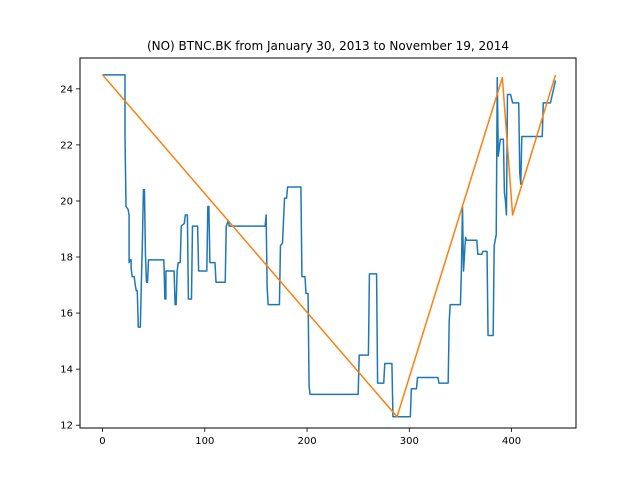 Image resolution: width=640 pixels, height=480 pixels. Describe the element at coordinates (66, 258) in the screenshot. I see `y-tick-label: 18` at that location.